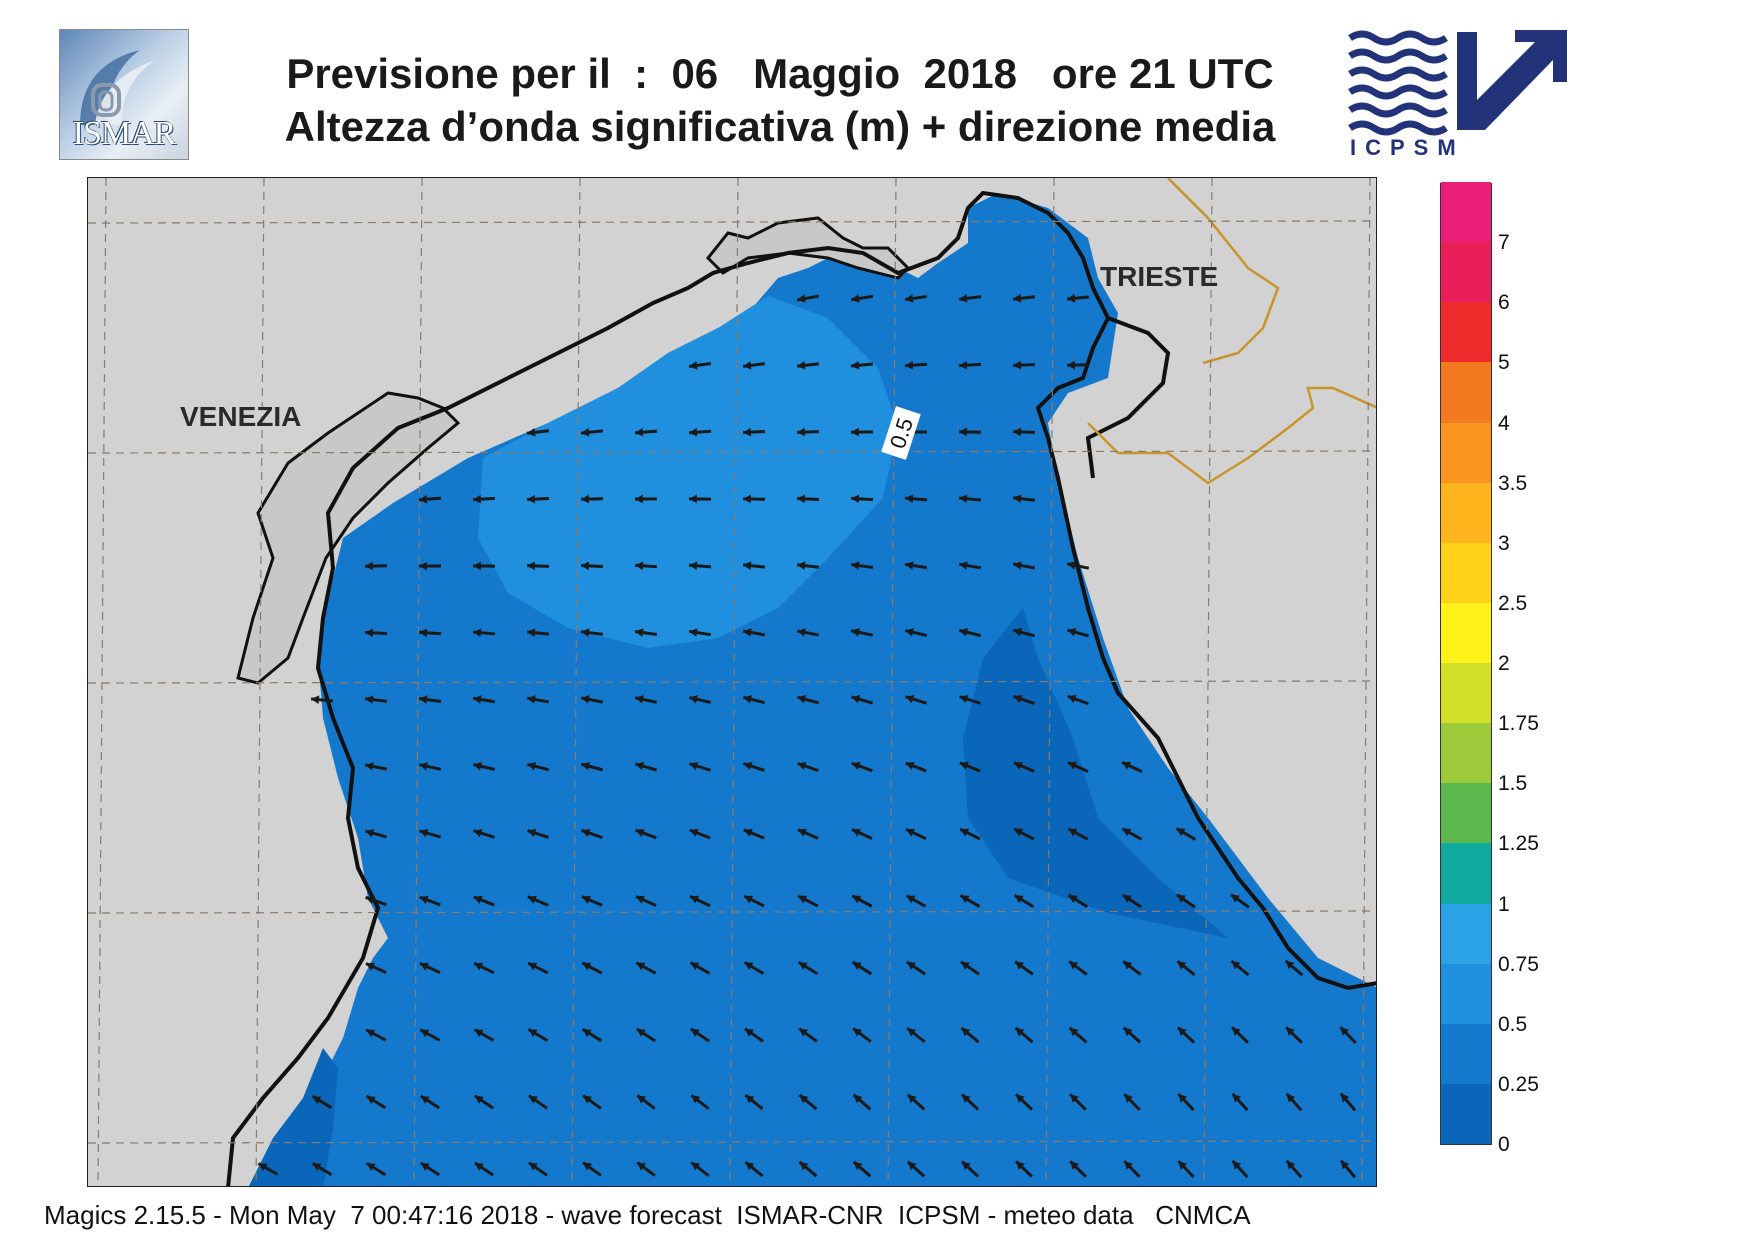 This screenshot has height=1242, width=1755. I want to click on legend-label: 0.5, so click(1513, 1024).